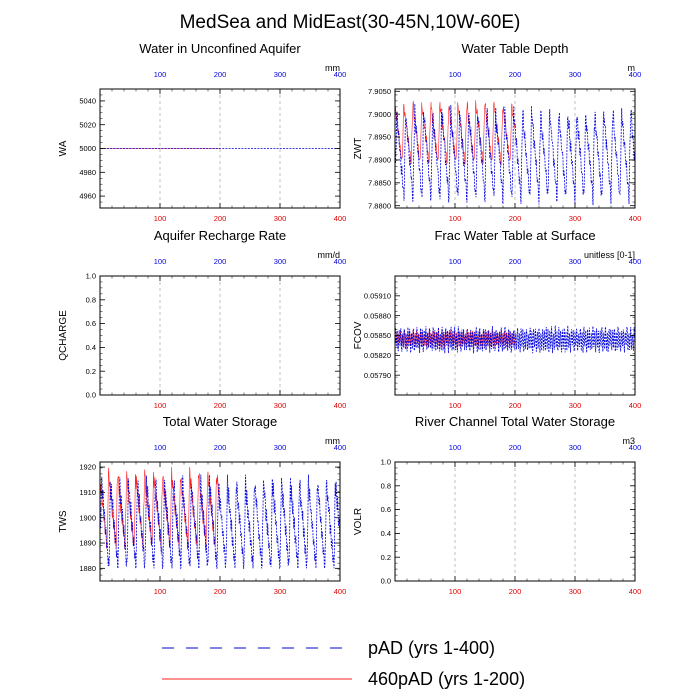 This screenshot has height=700, width=700. I want to click on y-tick-label: 0.05820, so click(377, 355).